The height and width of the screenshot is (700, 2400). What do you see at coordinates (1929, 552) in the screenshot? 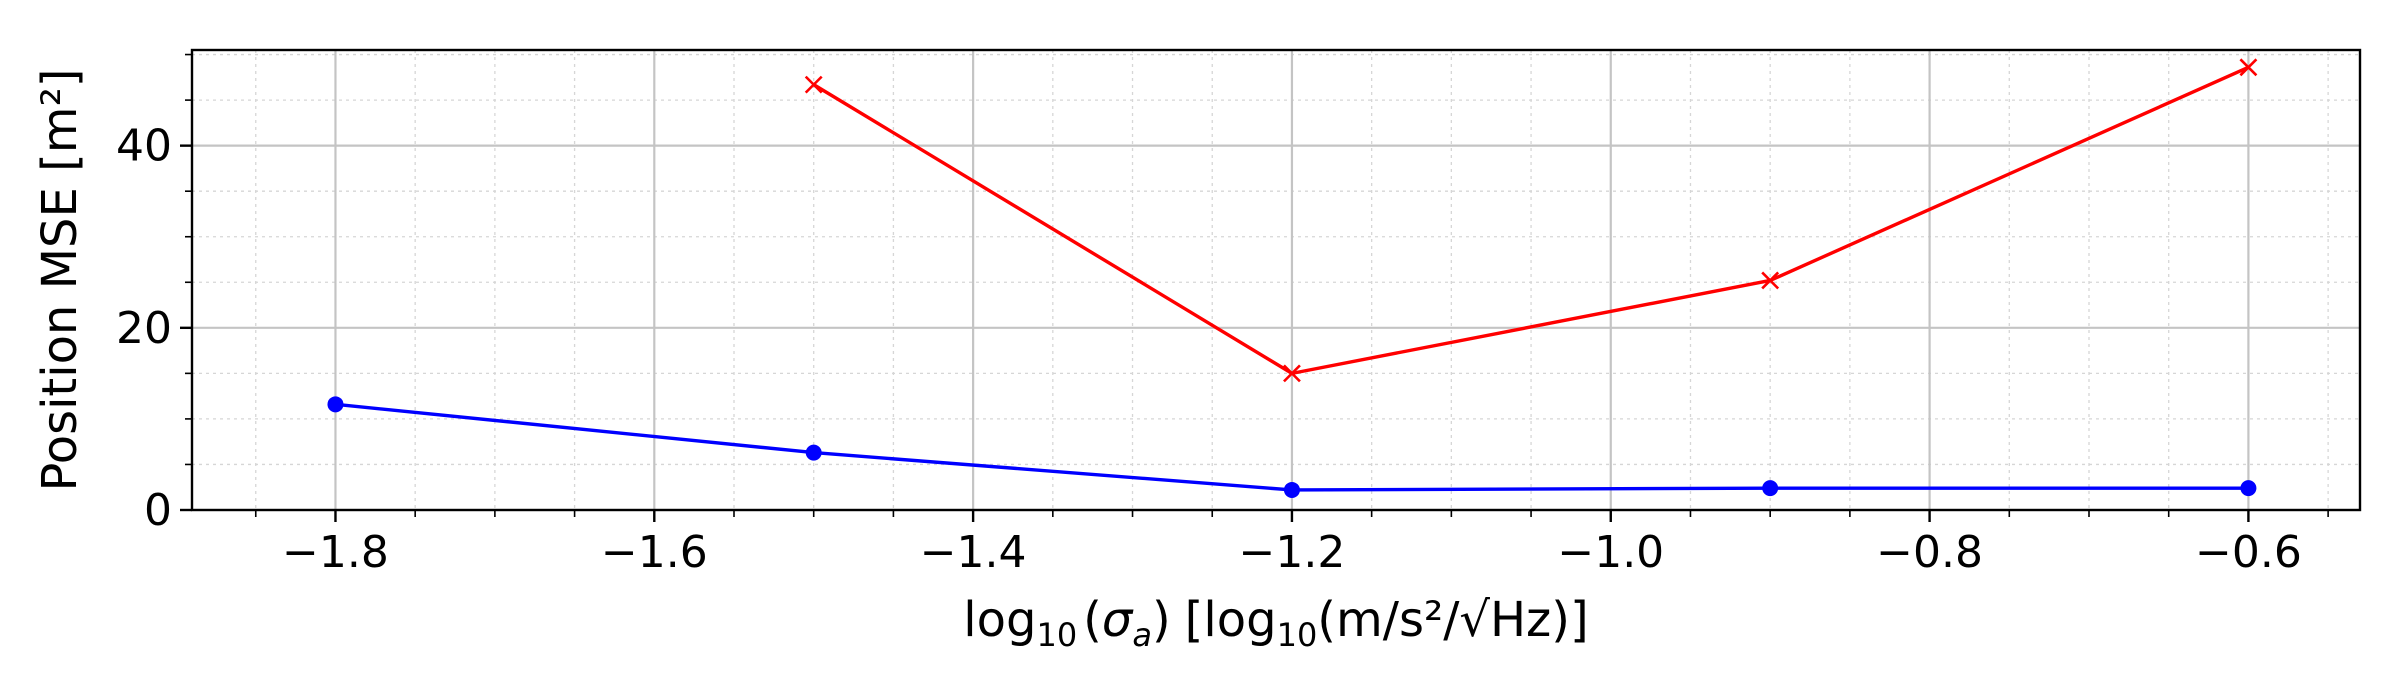
I see `x-tick-label: −0.8` at bounding box center [1929, 552].